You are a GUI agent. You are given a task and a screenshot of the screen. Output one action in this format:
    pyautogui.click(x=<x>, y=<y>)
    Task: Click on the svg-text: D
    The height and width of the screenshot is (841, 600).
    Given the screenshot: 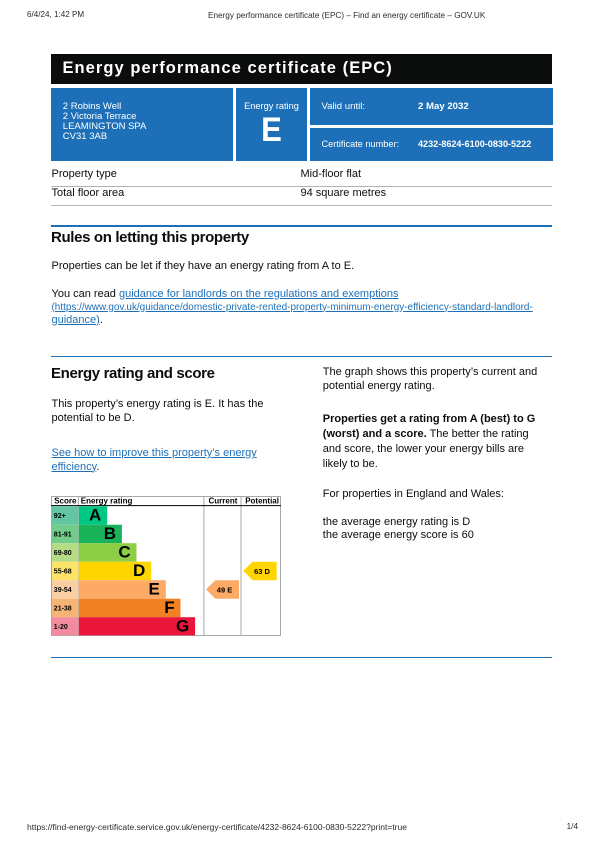 What is the action you would take?
    pyautogui.click(x=139, y=570)
    